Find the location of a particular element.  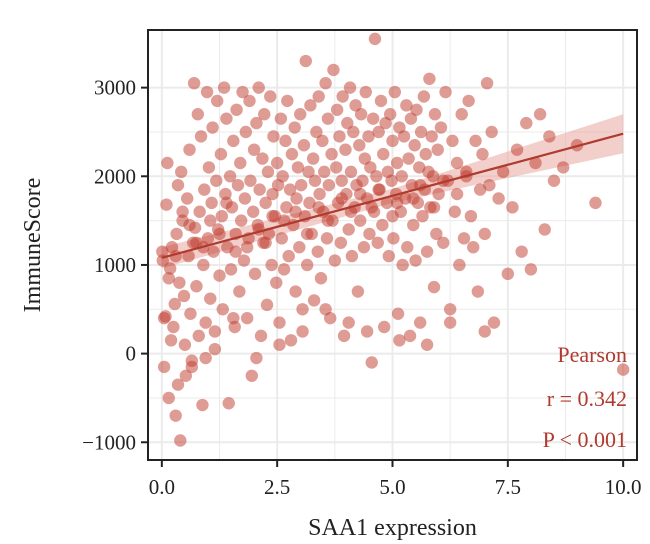

y-axis-title: ImmuneScore is located at coordinates (33, 245).